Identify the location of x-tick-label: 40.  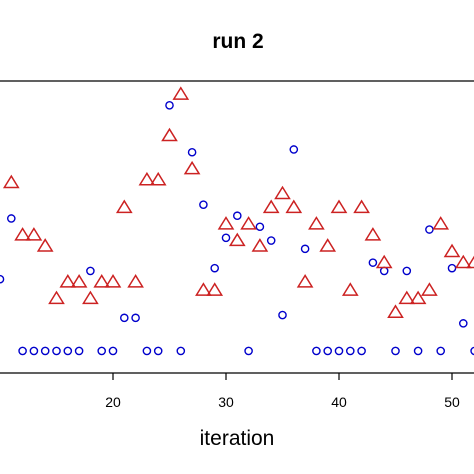
(339, 402).